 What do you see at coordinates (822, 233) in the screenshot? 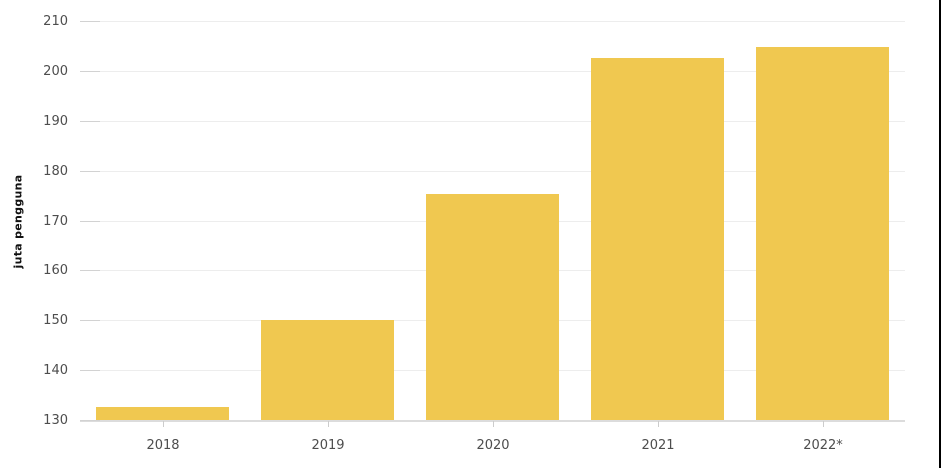
I see `bar-2022` at bounding box center [822, 233].